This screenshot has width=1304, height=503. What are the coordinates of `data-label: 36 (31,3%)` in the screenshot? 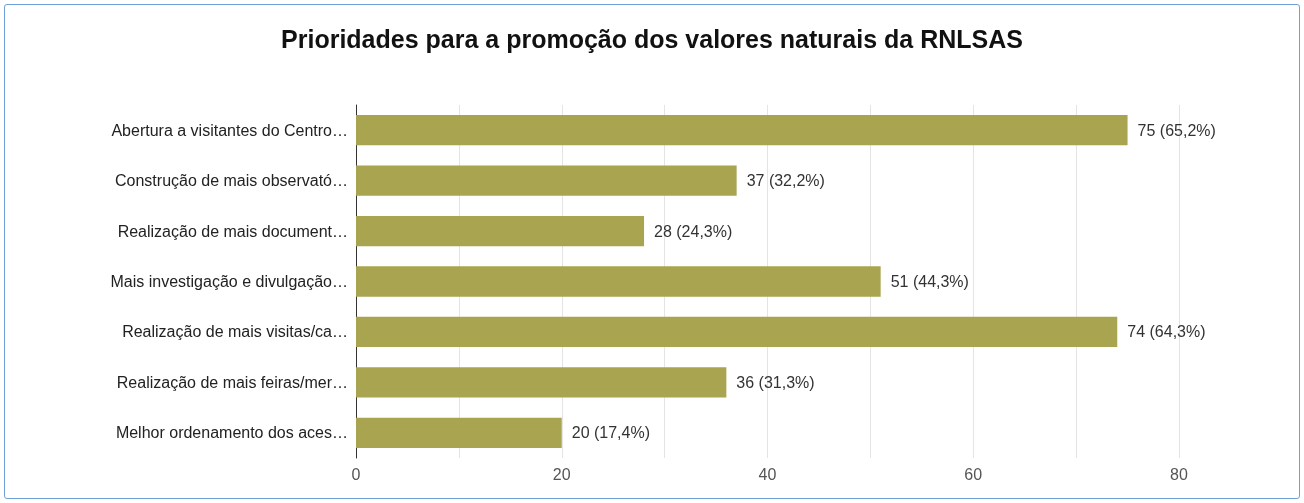 It's located at (775, 382).